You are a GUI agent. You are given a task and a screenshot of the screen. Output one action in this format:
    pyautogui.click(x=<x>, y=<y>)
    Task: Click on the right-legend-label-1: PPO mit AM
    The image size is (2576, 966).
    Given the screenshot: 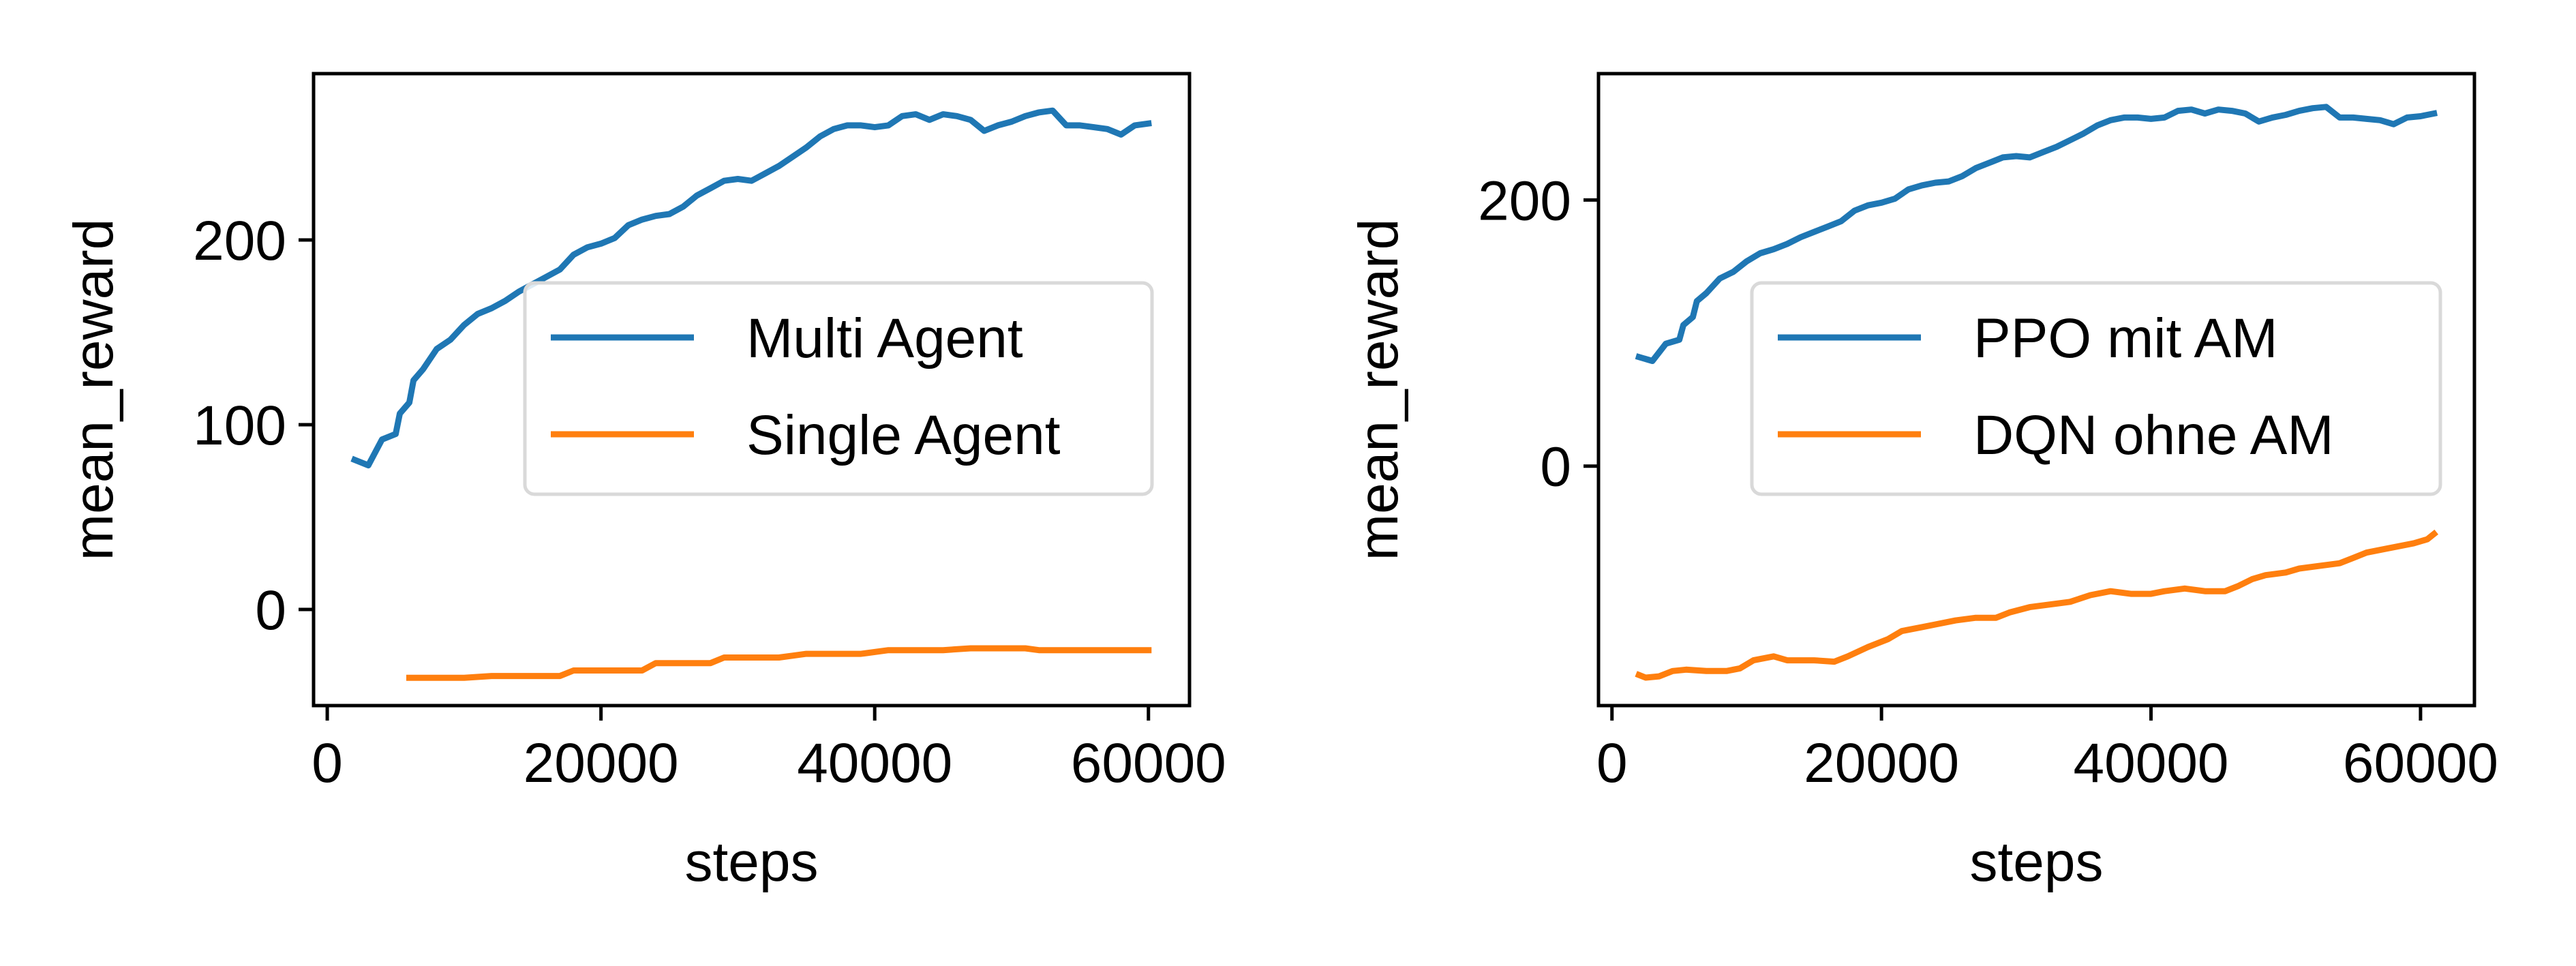 What is the action you would take?
    pyautogui.click(x=2125, y=338)
    